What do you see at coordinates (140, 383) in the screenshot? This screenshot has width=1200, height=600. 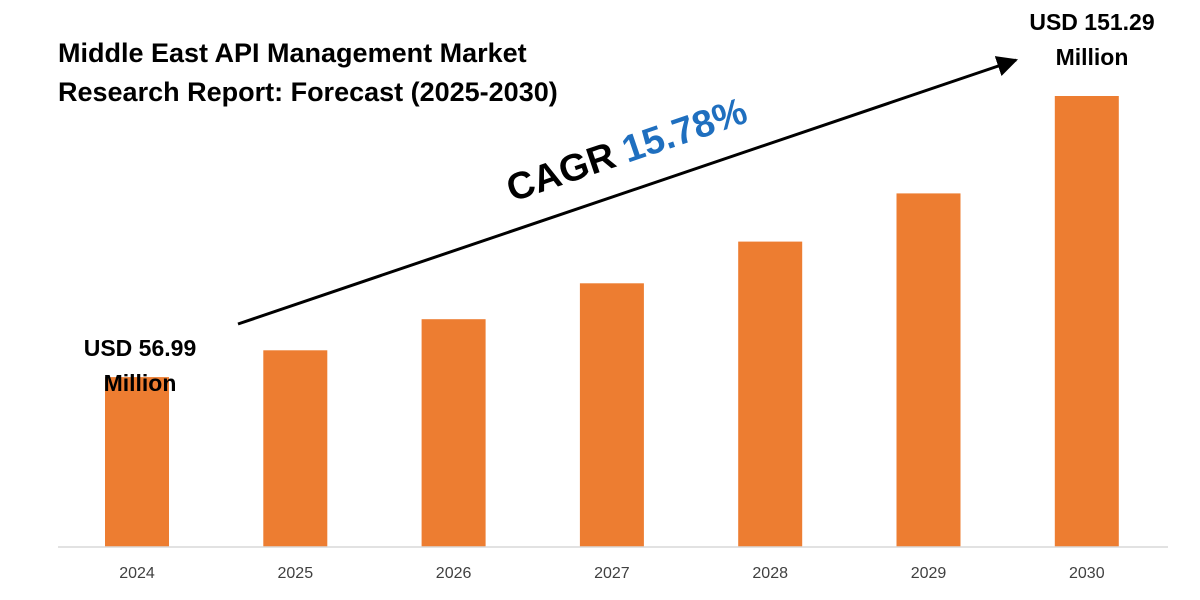 I see `start-value-label-line-2: Million` at bounding box center [140, 383].